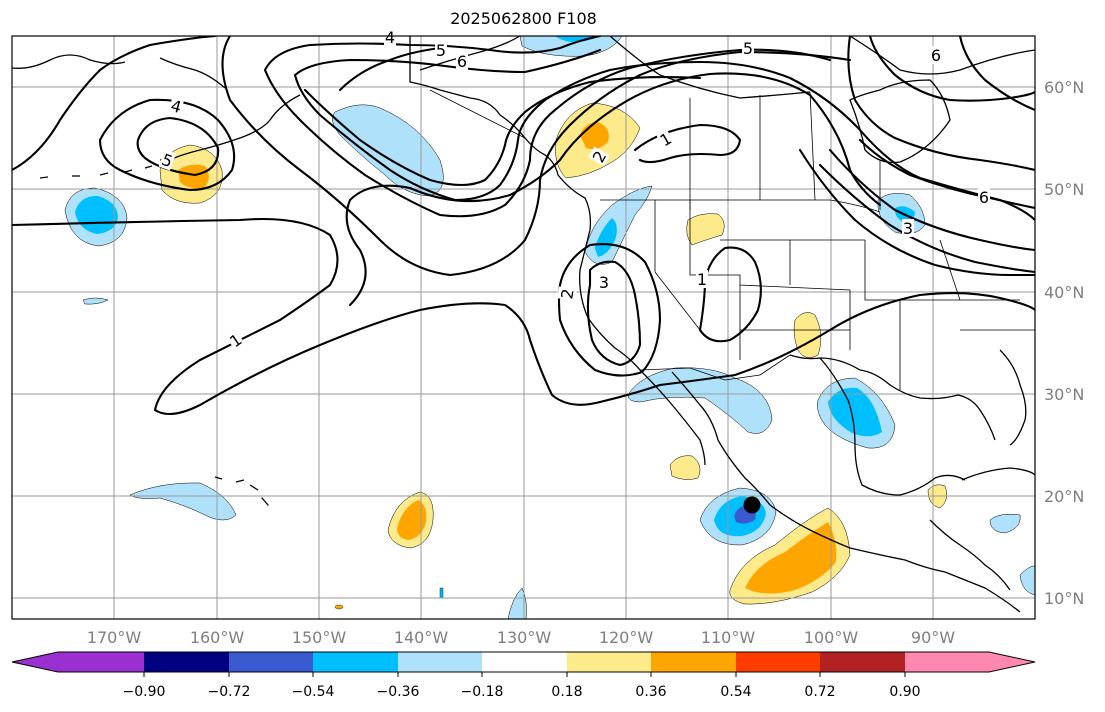 Image resolution: width=1105 pixels, height=712 pixels. Describe the element at coordinates (951, 74) in the screenshot. I see `contour-6-east` at that location.